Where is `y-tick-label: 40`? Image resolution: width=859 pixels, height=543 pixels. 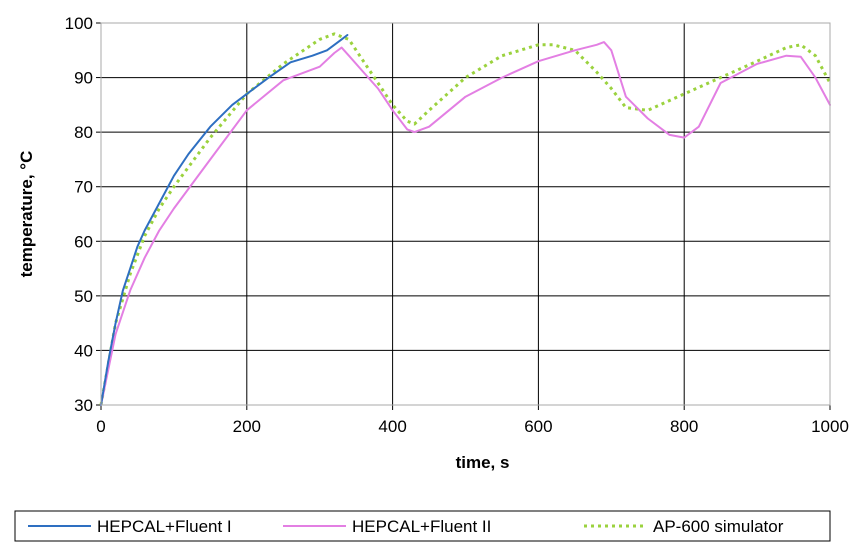 y-tick-label: 40 is located at coordinates (83, 350).